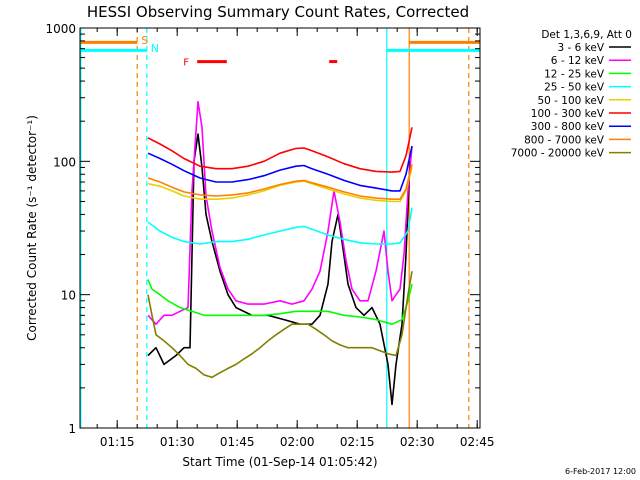 The image size is (640, 480). I want to click on y-tick-label: 1000, so click(60, 29).